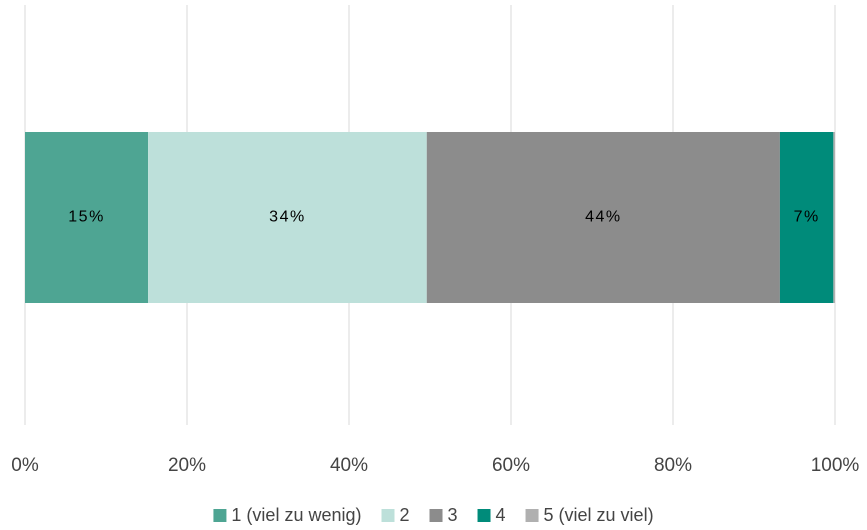 This screenshot has width=867, height=530. Describe the element at coordinates (599, 515) in the screenshot. I see `legend-label: 5 (viel zu viel)` at that location.